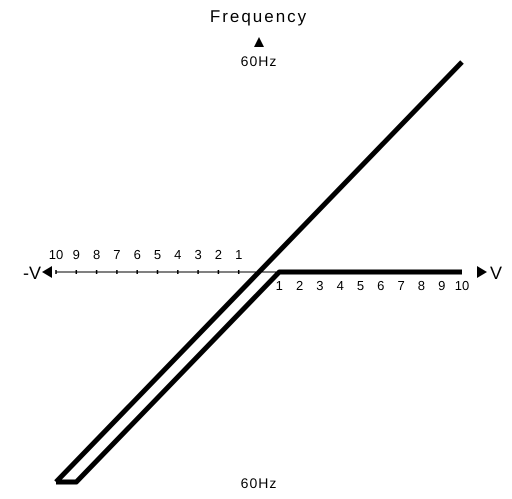  What do you see at coordinates (76, 254) in the screenshot?
I see `x-tick-label: 9` at bounding box center [76, 254].